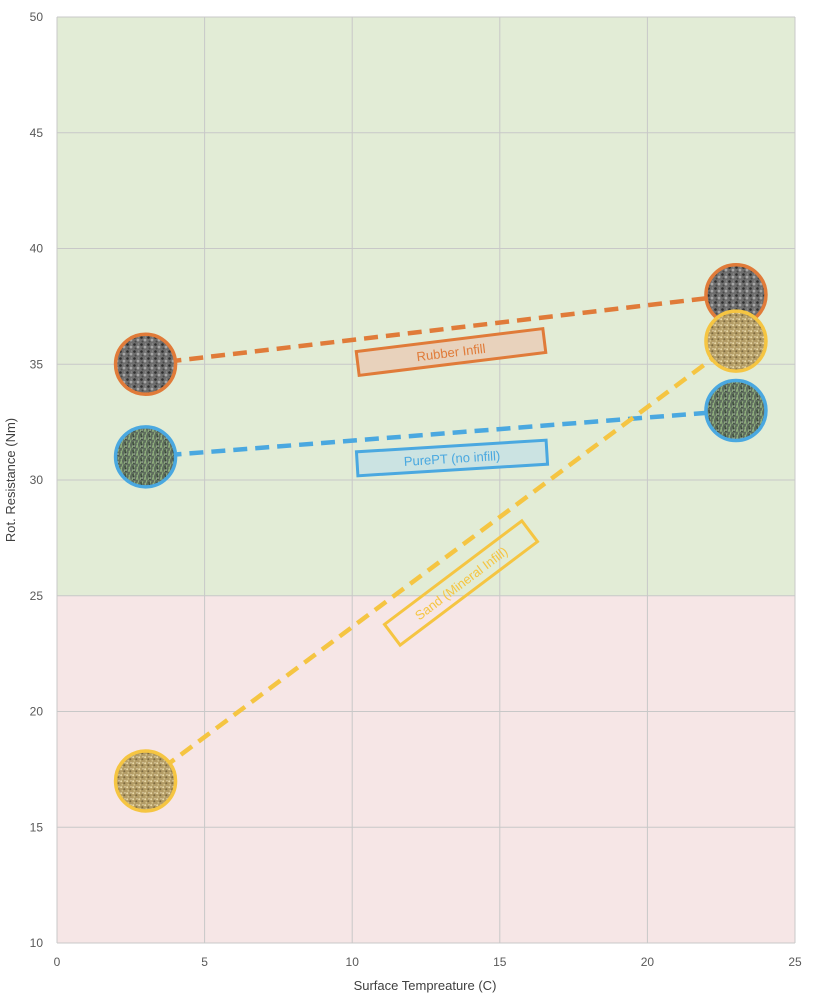 The height and width of the screenshot is (1000, 825). Describe the element at coordinates (425, 985) in the screenshot. I see `x-axis-title: Surface Tempreature (C)` at that location.